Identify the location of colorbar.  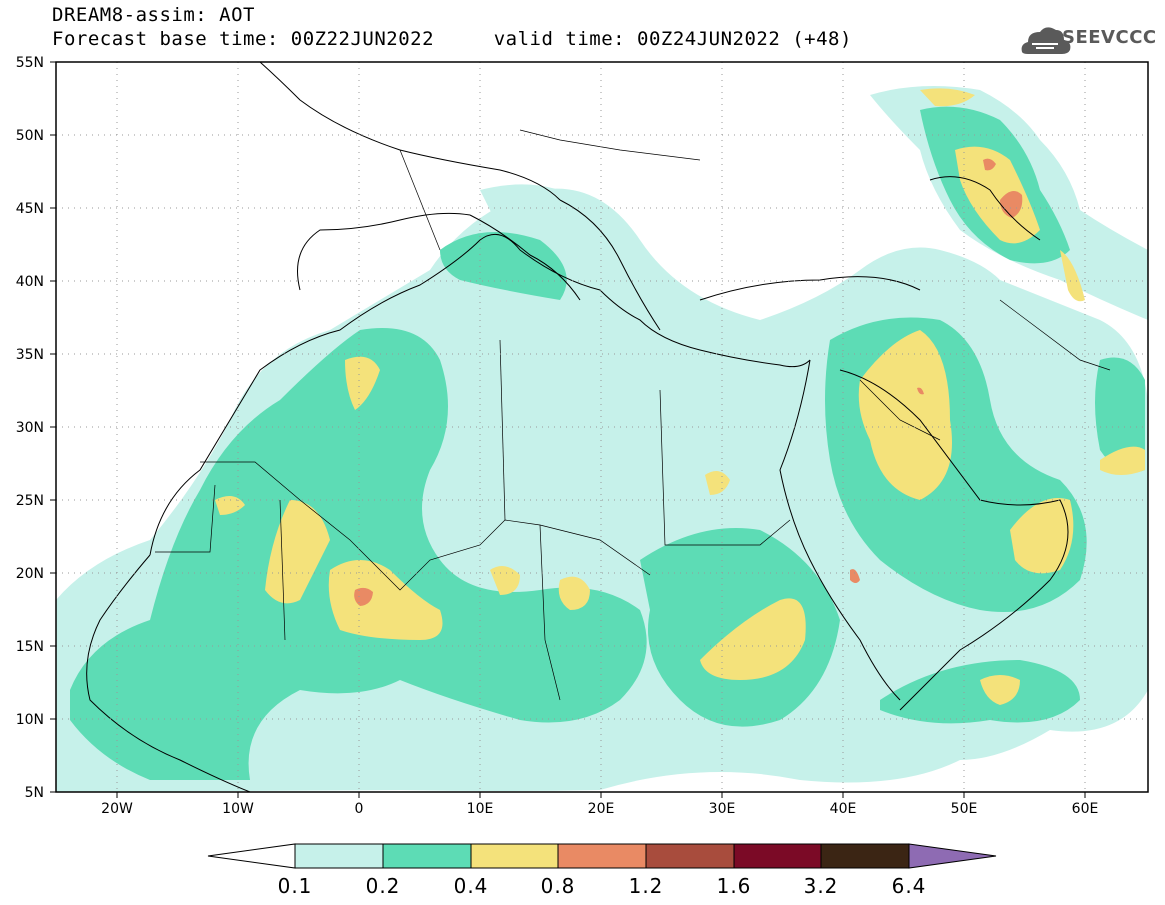
(602, 856).